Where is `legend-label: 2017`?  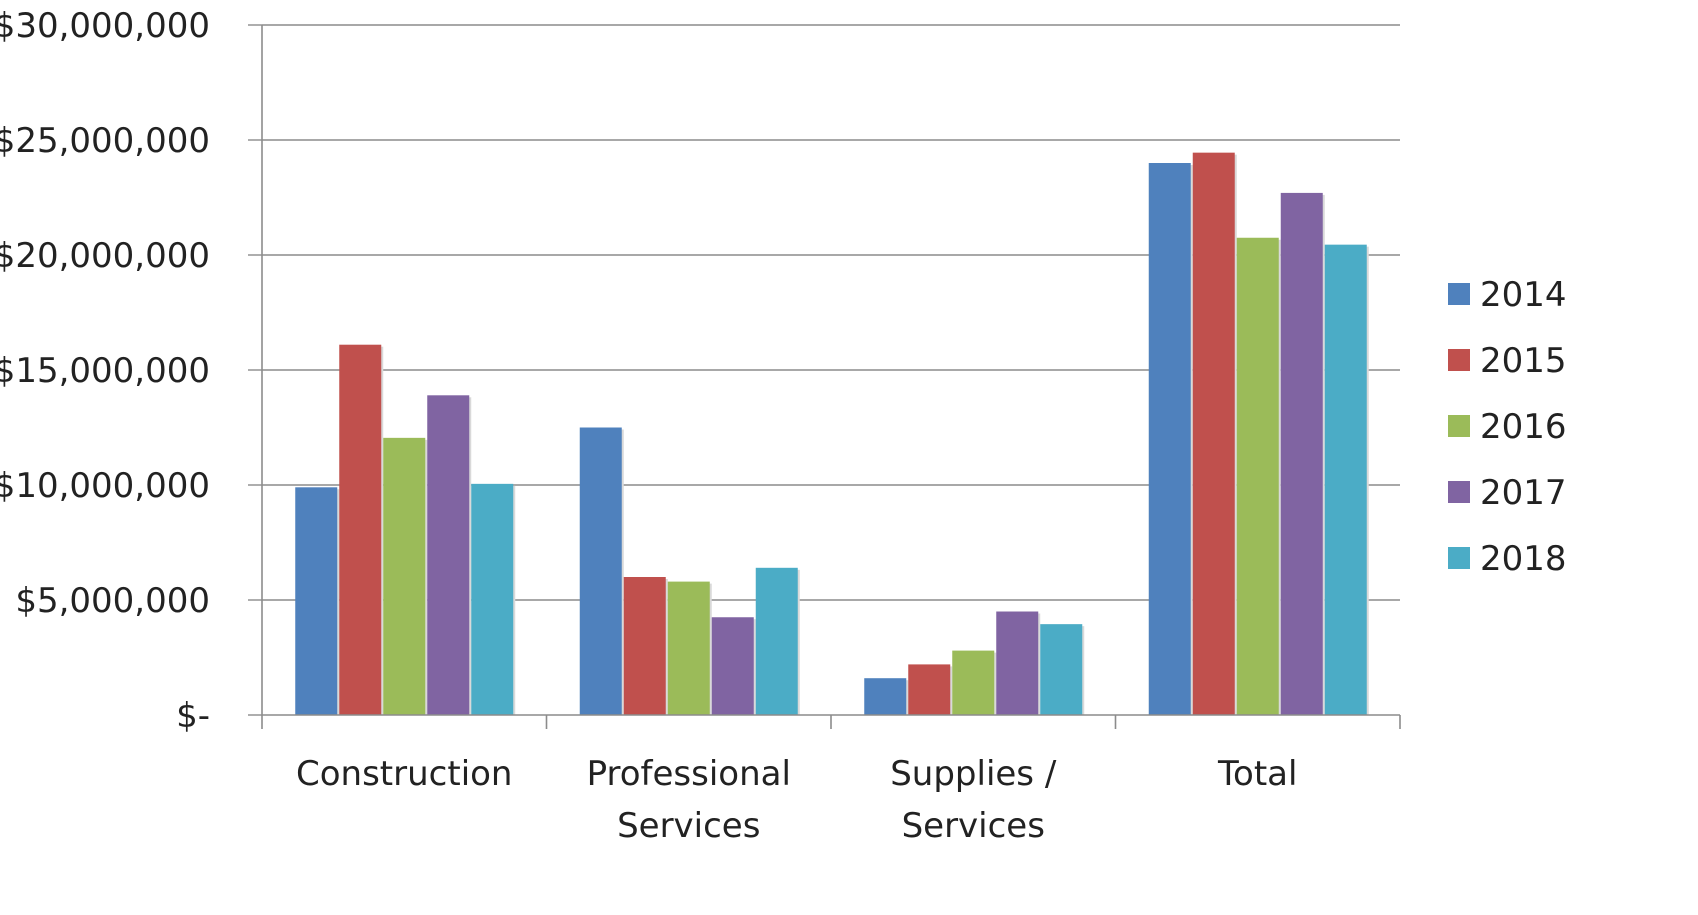 legend-label: 2017 is located at coordinates (1523, 493).